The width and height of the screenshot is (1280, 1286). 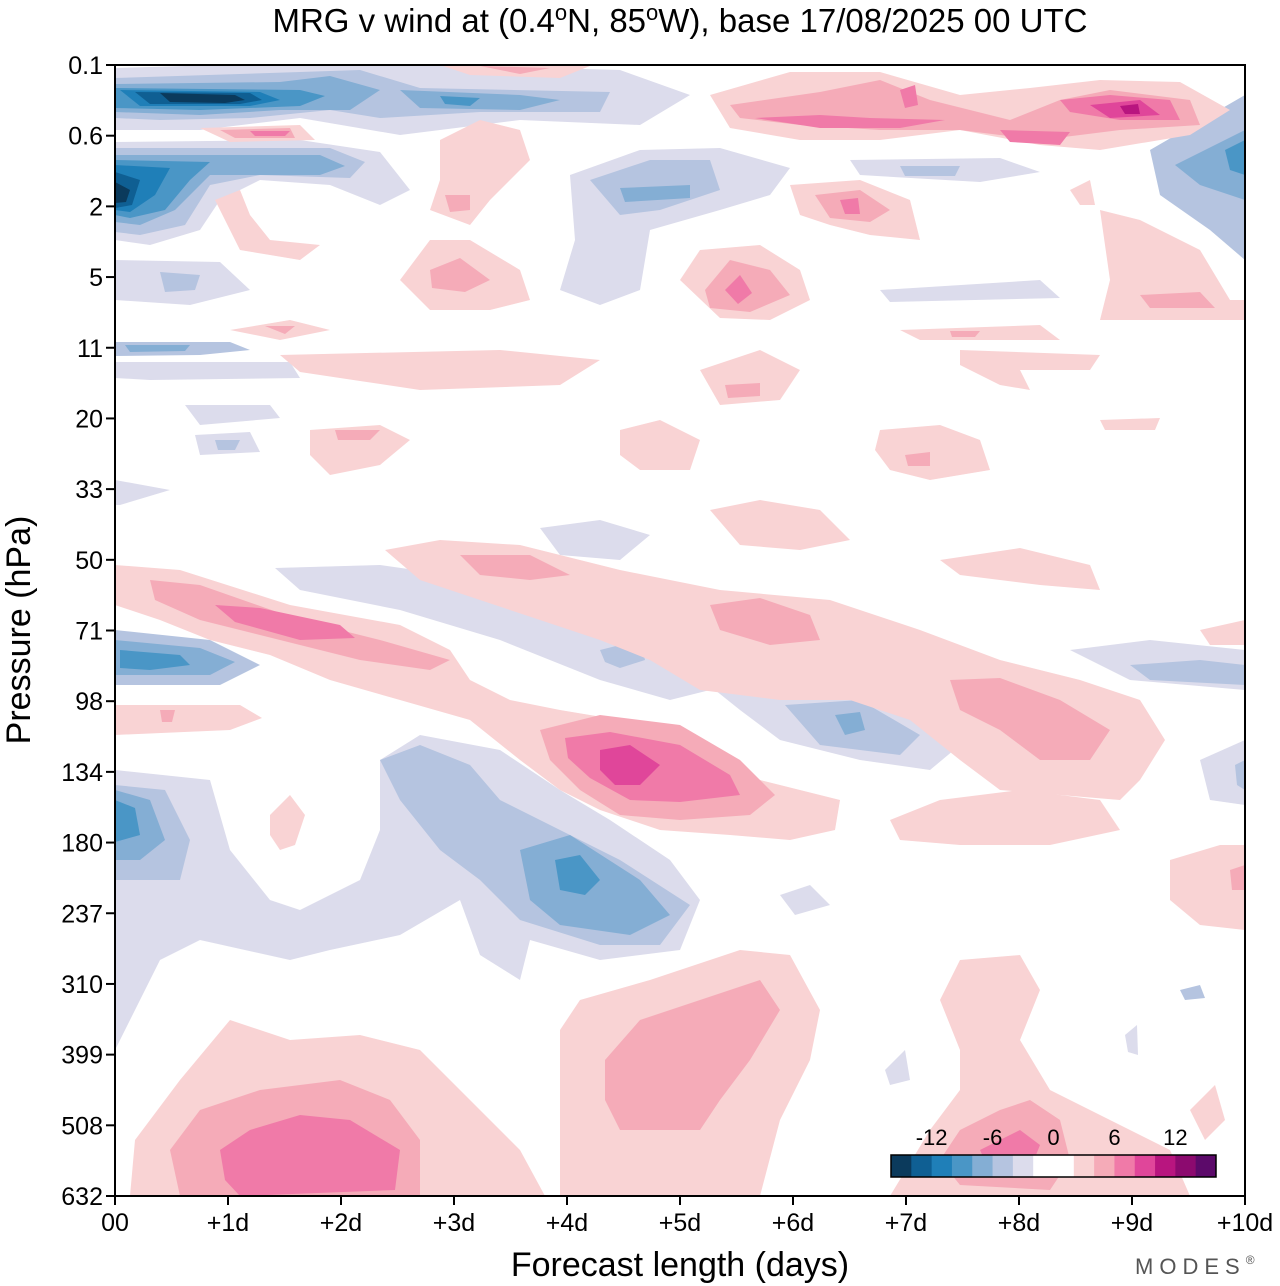 I want to click on brand-logo: MODES®, so click(x=1198, y=1266).